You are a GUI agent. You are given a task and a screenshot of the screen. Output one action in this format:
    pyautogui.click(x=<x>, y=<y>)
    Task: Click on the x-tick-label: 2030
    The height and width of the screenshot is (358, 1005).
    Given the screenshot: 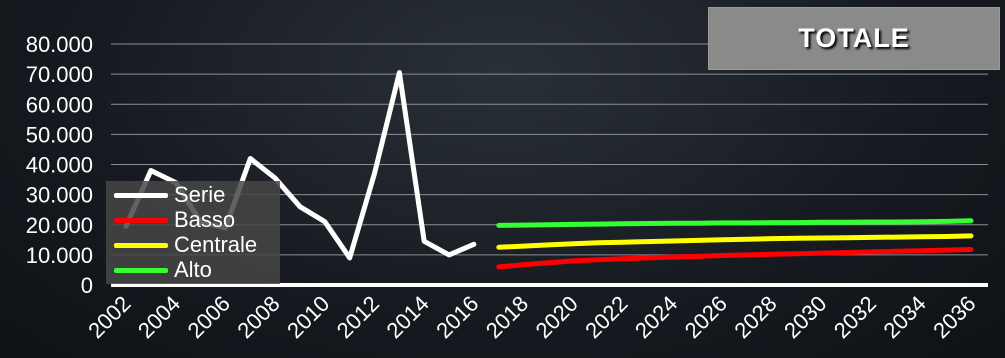 What is the action you would take?
    pyautogui.click(x=805, y=317)
    